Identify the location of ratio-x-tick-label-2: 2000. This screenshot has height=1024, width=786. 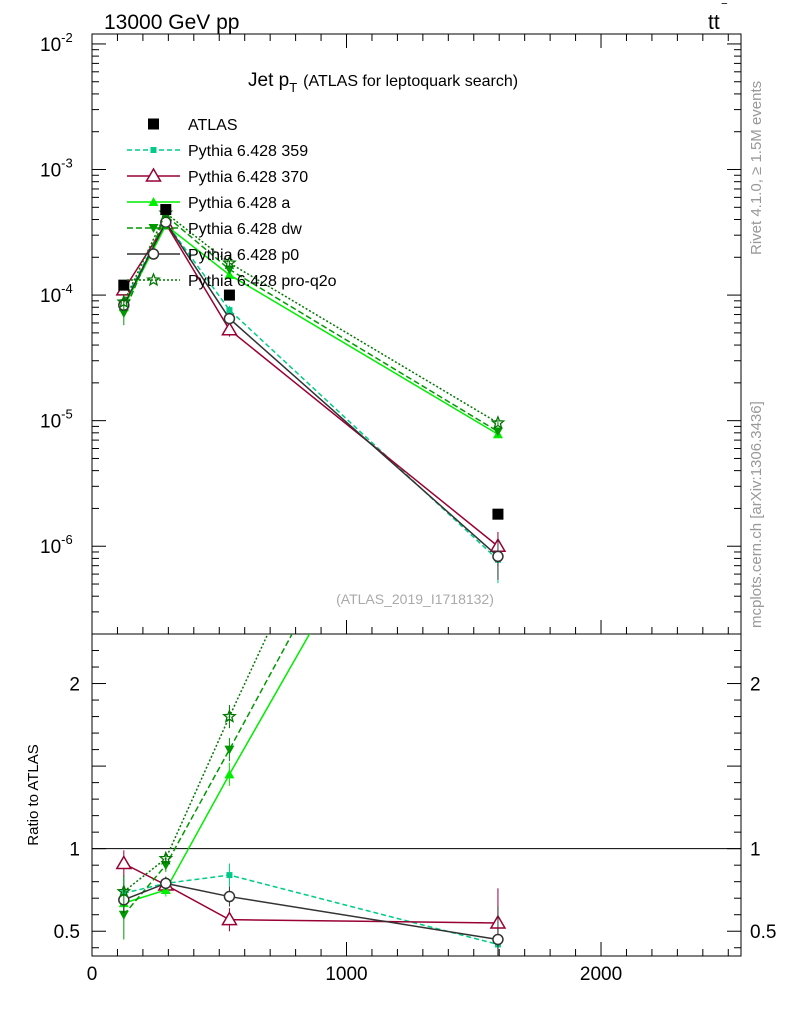
(601, 974).